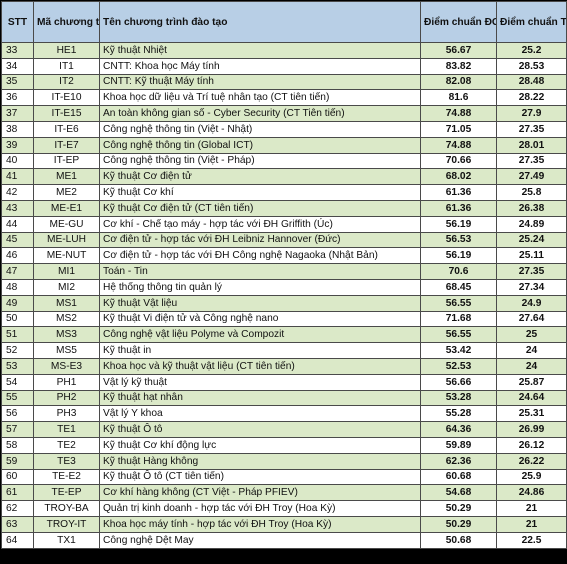  I want to click on table-row: 49 MS1 Kỹ thuật Vật liệu 56.55 24.9, so click(284, 303).